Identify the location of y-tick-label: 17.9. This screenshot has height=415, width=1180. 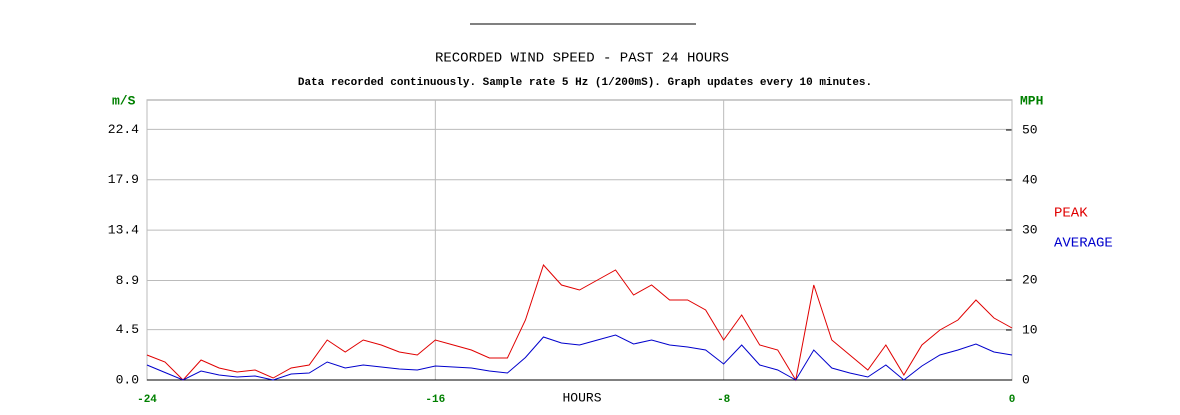
(123, 179).